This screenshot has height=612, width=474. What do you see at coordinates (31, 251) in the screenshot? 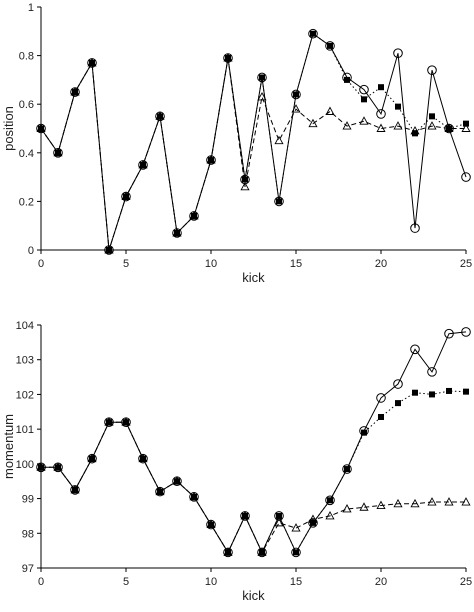
I see `y-tick-label: 0` at bounding box center [31, 251].